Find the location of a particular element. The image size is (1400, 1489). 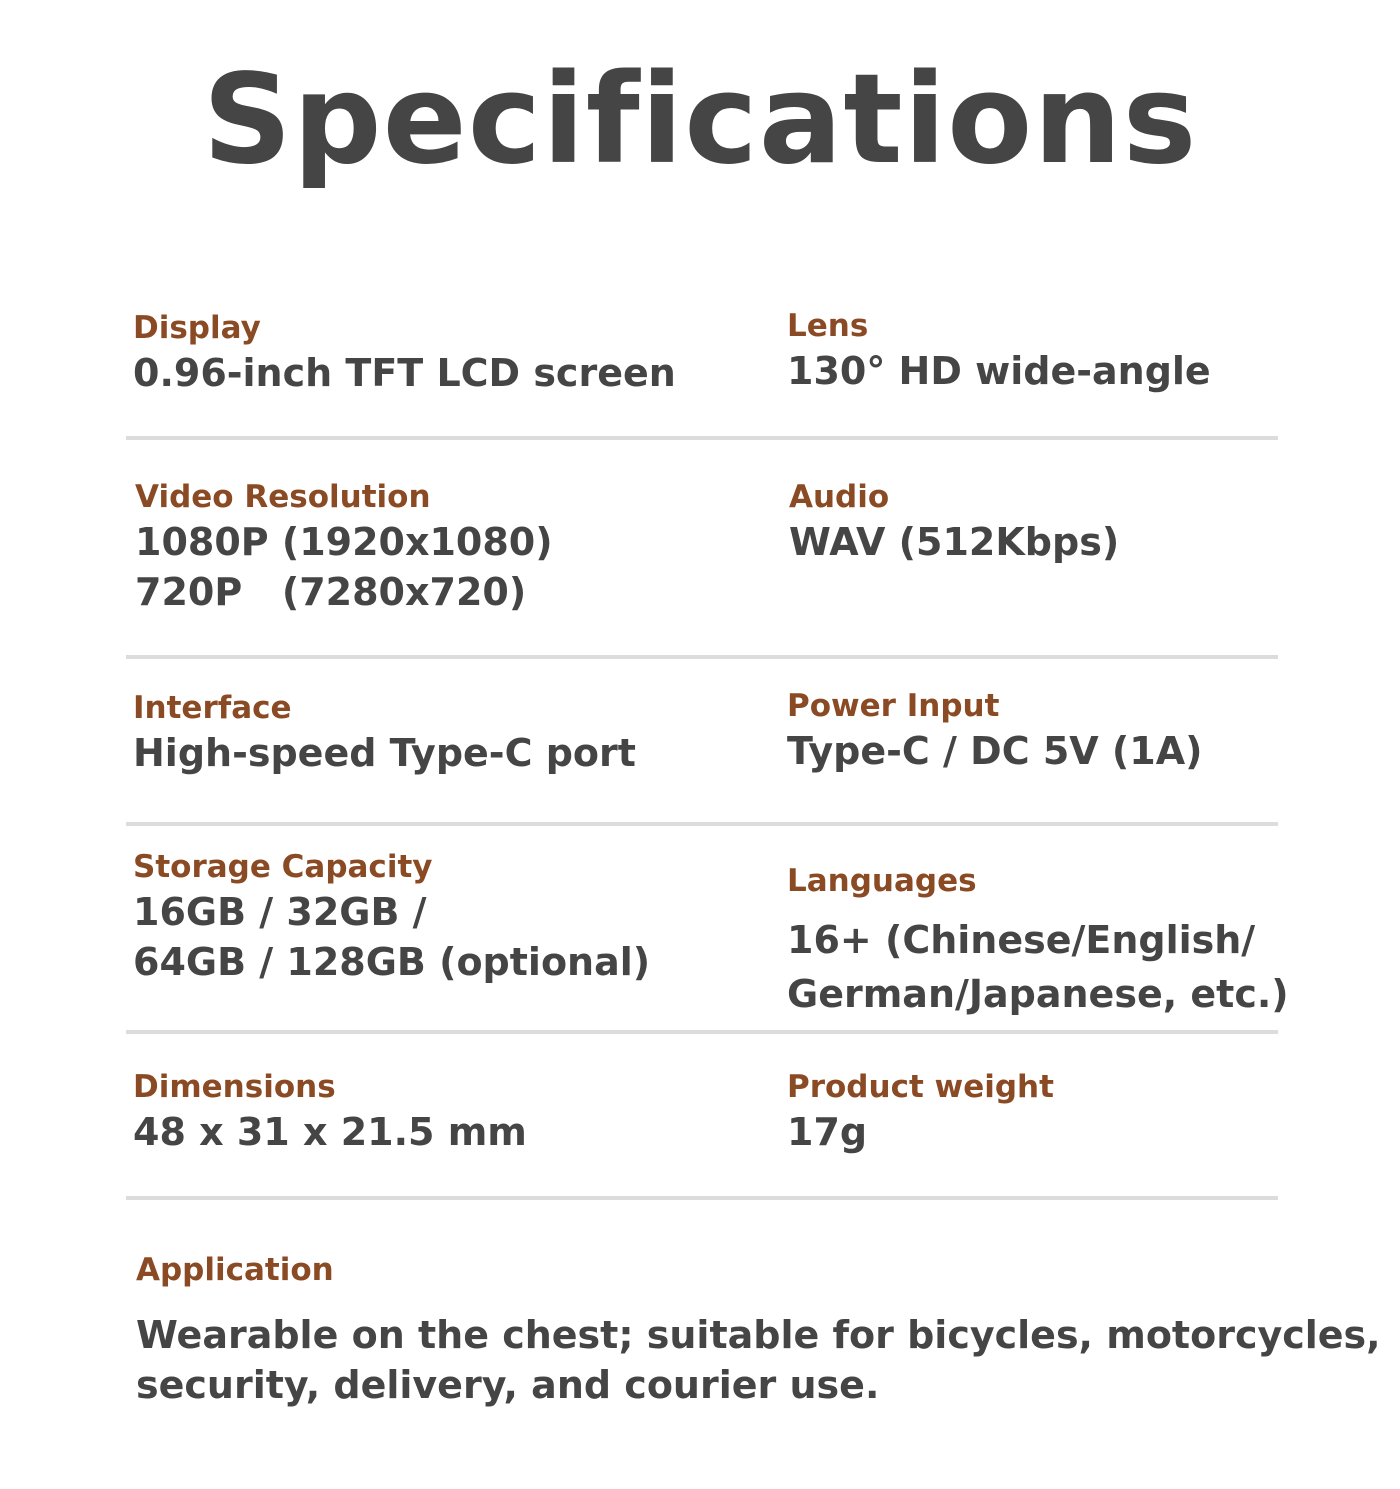

spec-value: 130° HD wide-angle is located at coordinates (999, 371).